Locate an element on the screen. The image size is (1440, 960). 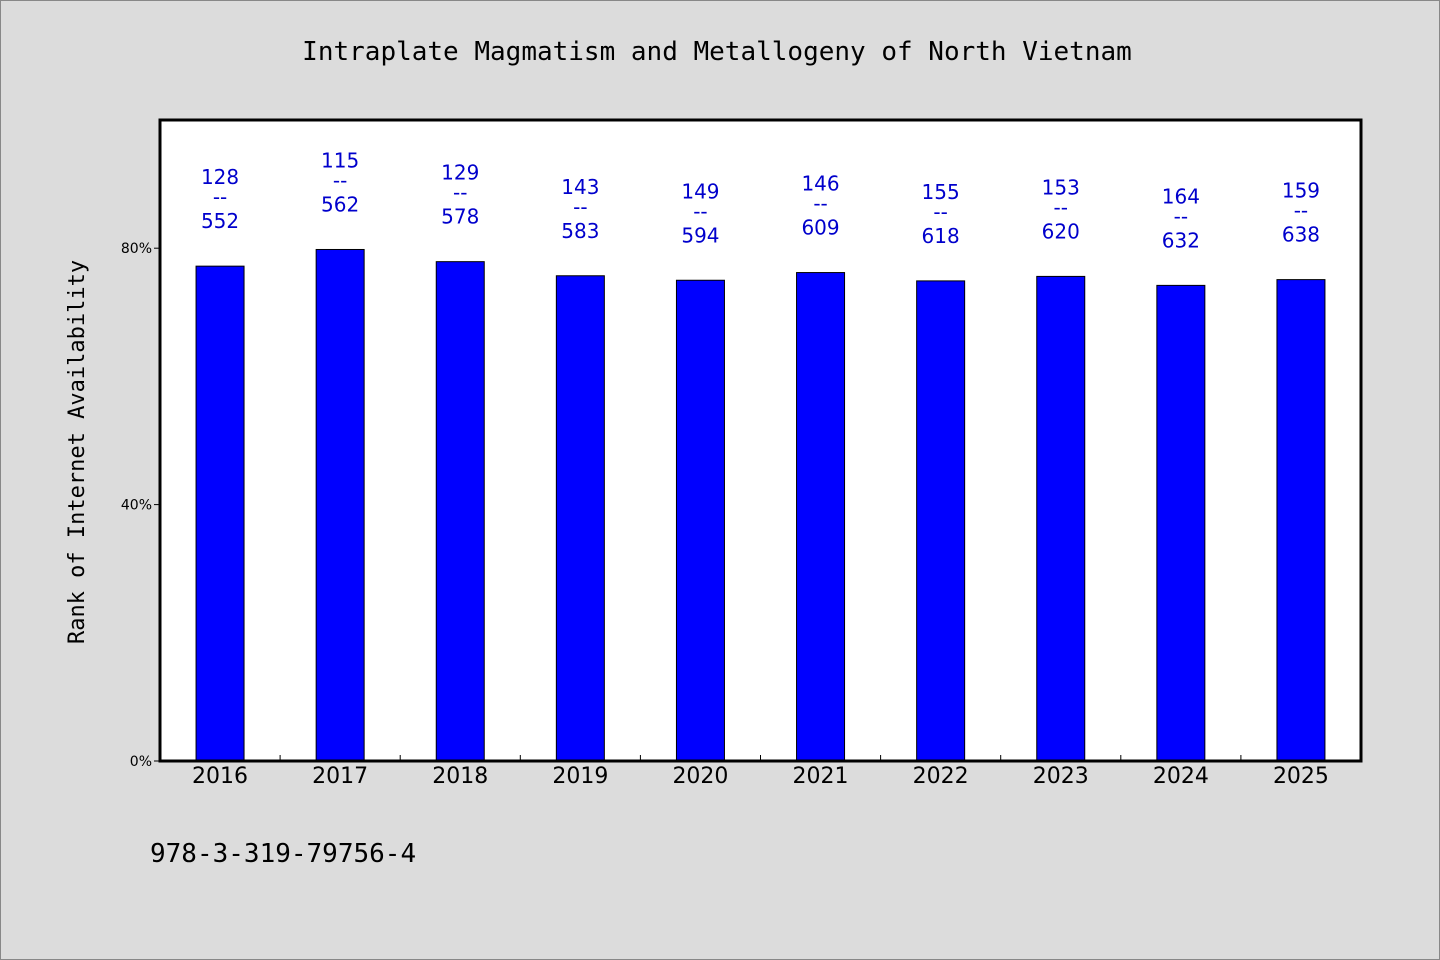
data-label-2016-line-2: -- is located at coordinates (220, 197).